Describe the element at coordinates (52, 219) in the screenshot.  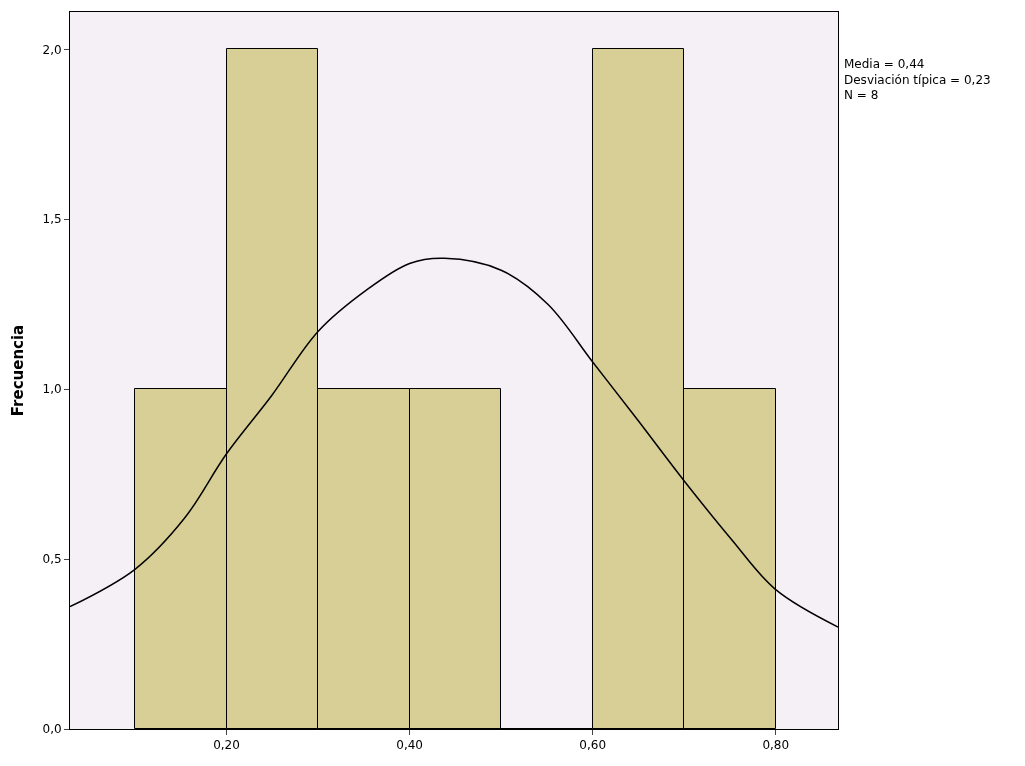
I see `y-tick-label: 1,5` at that location.